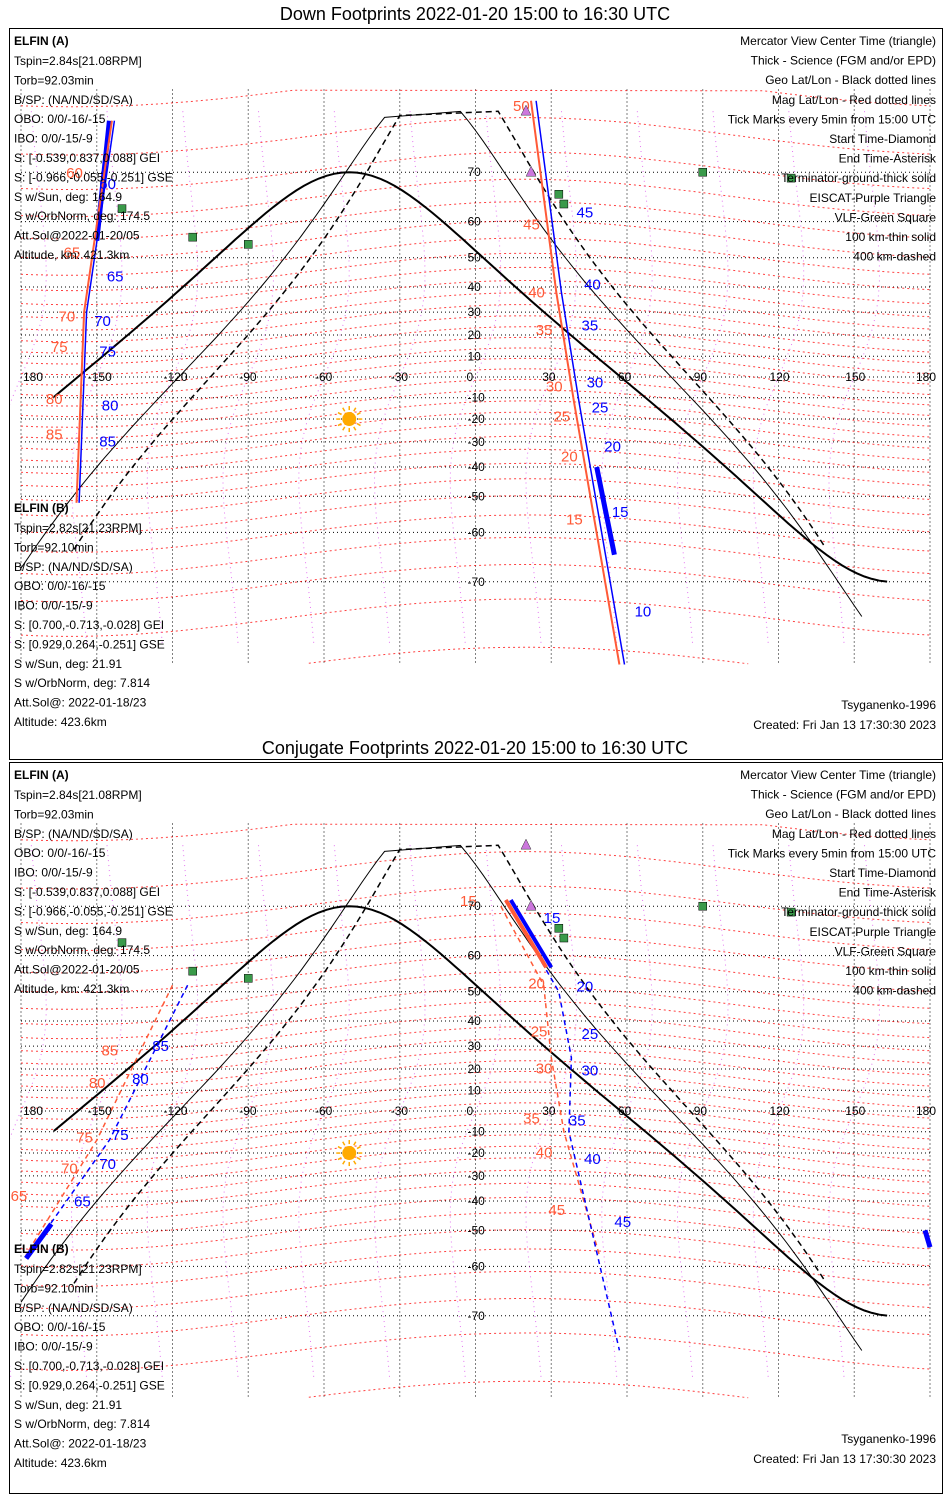  What do you see at coordinates (595, 382) in the screenshot?
I see `elfin-a-tick-label: 30` at bounding box center [595, 382].